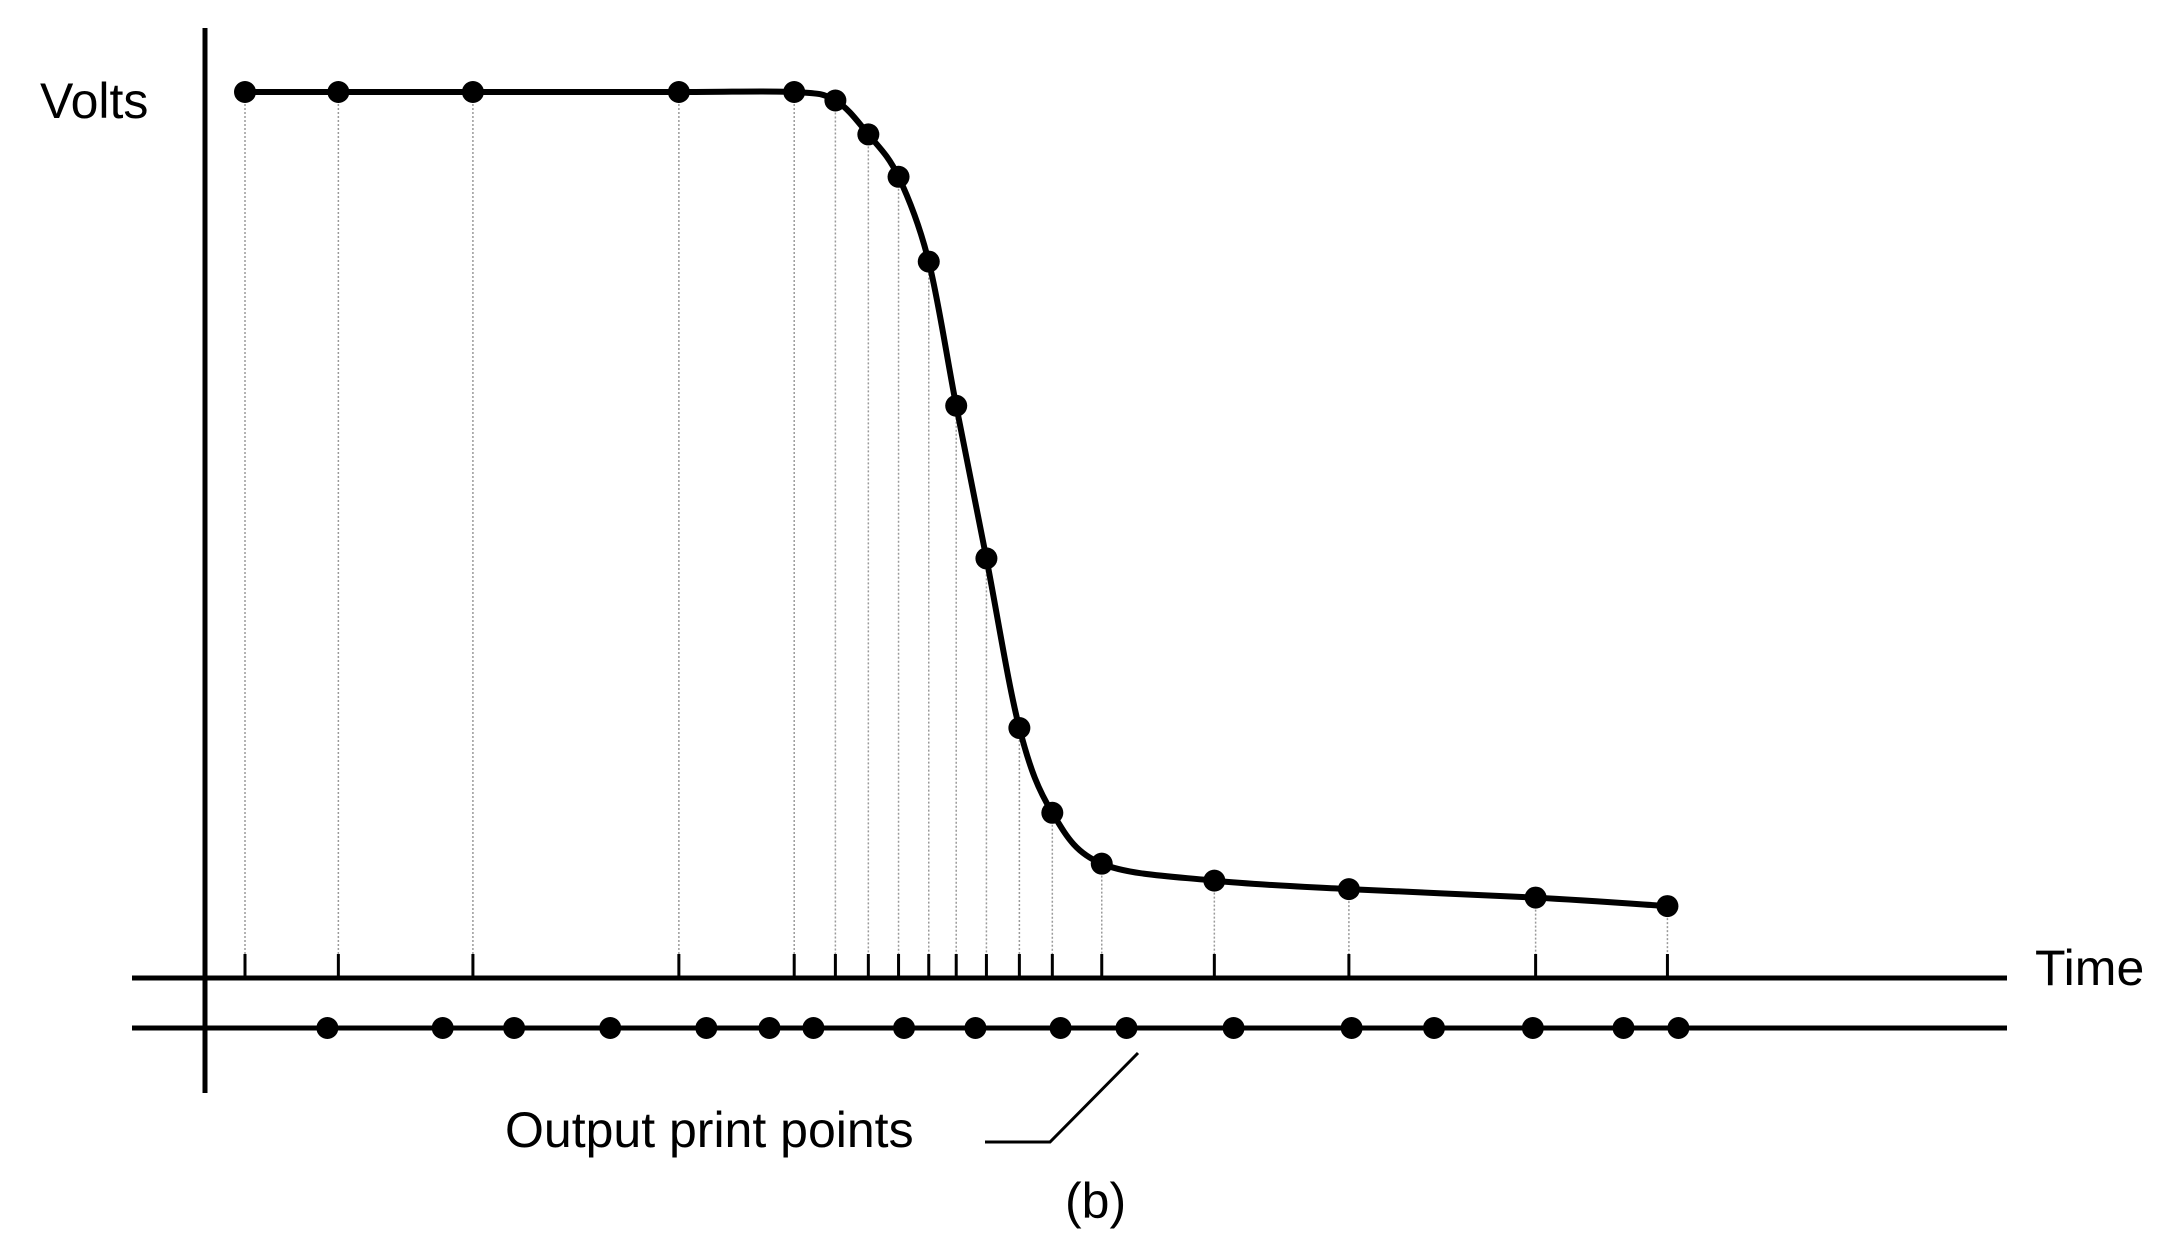 This screenshot has width=2164, height=1233. Describe the element at coordinates (94, 101) in the screenshot. I see `y-axis-label: Volts` at that location.